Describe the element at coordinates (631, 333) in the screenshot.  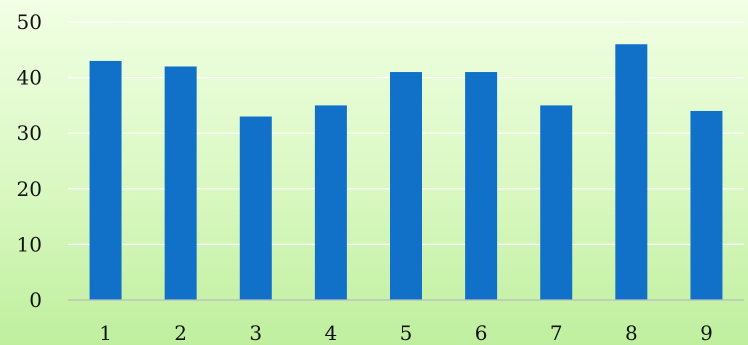
I see `x-tick-label-8: 8` at that location.